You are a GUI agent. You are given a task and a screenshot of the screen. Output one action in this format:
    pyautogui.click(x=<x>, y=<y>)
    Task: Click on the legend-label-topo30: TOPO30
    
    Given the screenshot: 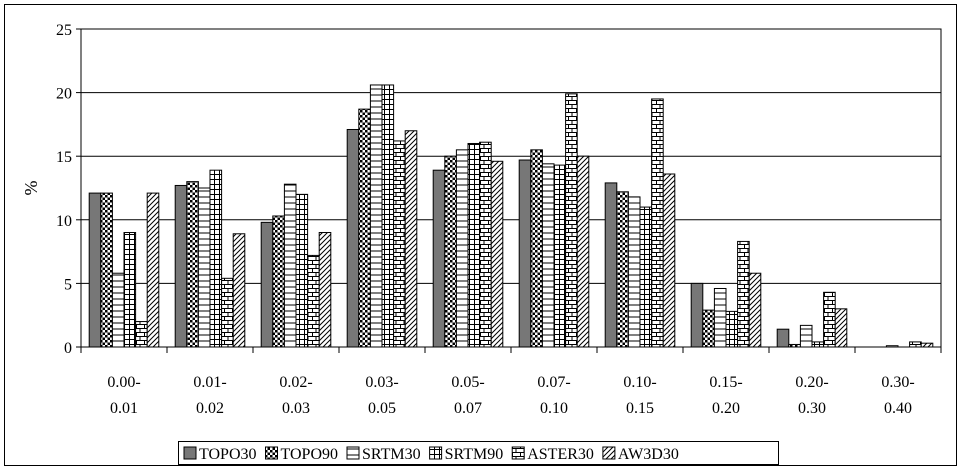 What is the action you would take?
    pyautogui.click(x=228, y=454)
    